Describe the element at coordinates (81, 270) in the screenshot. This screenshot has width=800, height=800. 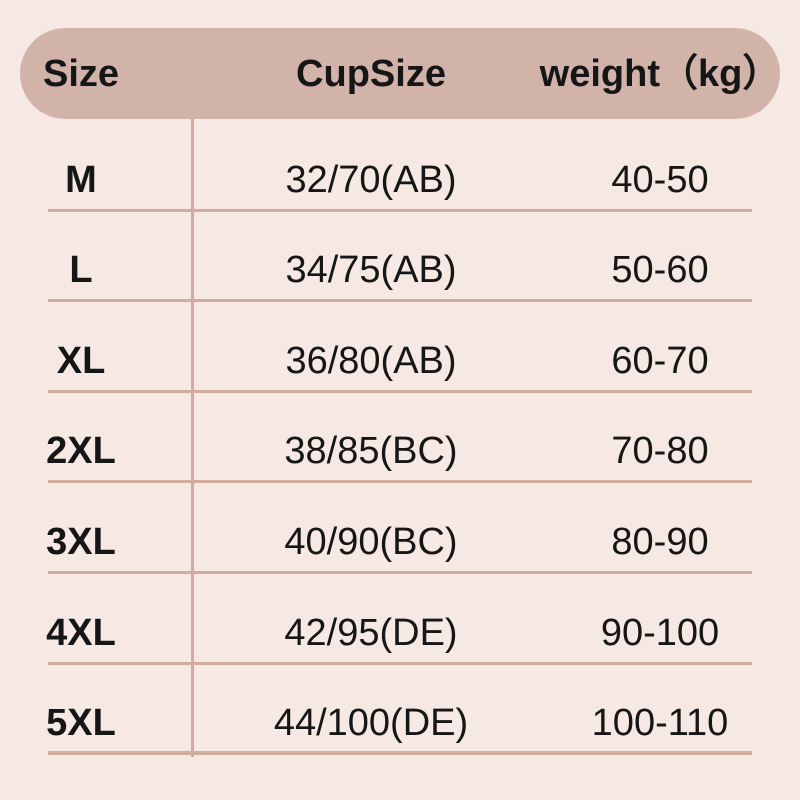
I see `cell-size: L` at that location.